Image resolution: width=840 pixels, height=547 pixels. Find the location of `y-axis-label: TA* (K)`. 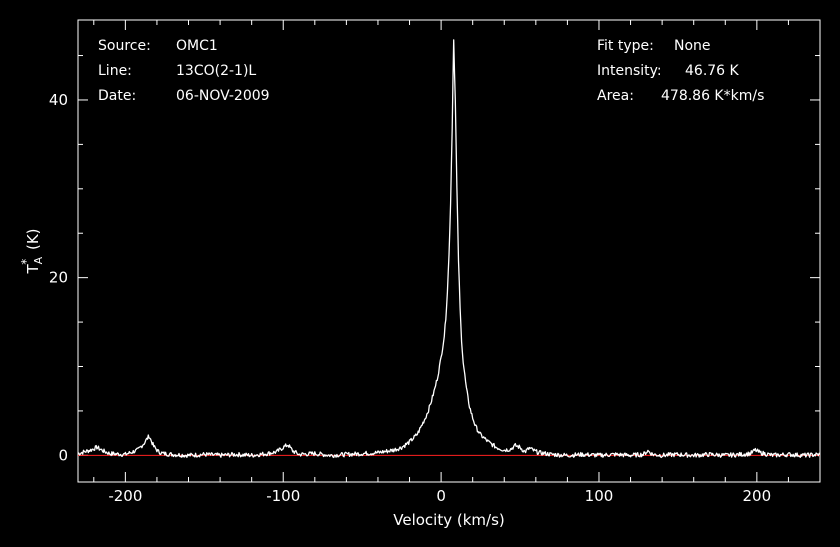

y-axis-label: TA* (K) is located at coordinates (32, 251).